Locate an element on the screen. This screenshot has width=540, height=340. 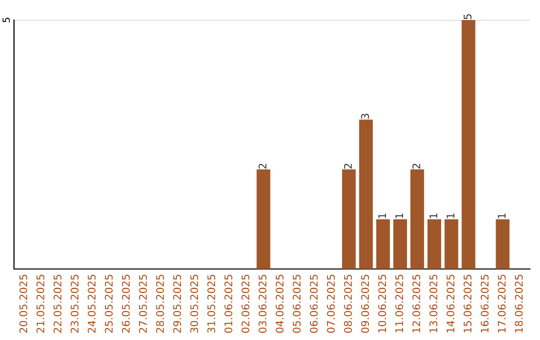
x-tick-label: 26.05.2025 is located at coordinates (126, 303).